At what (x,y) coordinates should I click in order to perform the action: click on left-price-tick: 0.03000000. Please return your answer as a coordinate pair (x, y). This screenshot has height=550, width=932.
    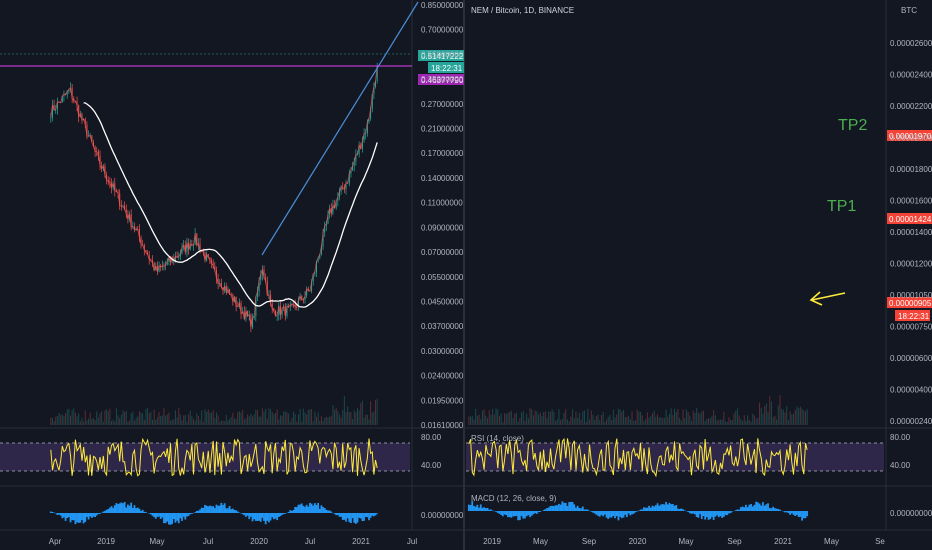
    Looking at the image, I should click on (442, 351).